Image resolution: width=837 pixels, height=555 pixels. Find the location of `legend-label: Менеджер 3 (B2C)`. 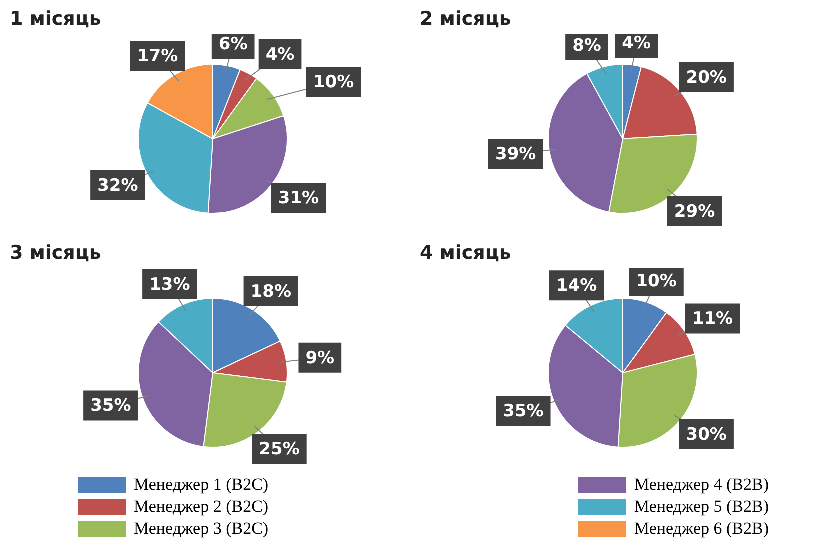

legend-label: Менеджер 3 (B2C) is located at coordinates (201, 529).